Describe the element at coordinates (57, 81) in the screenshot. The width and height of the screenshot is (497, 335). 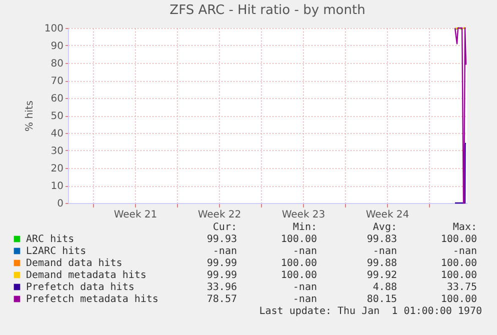
I see `y-tick-label: 70` at that location.